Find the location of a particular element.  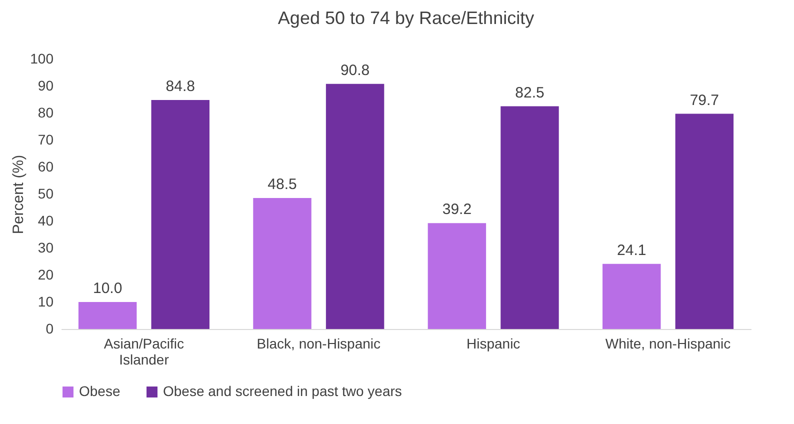

x-tick-label: Black, non-Hispanic is located at coordinates (318, 344).